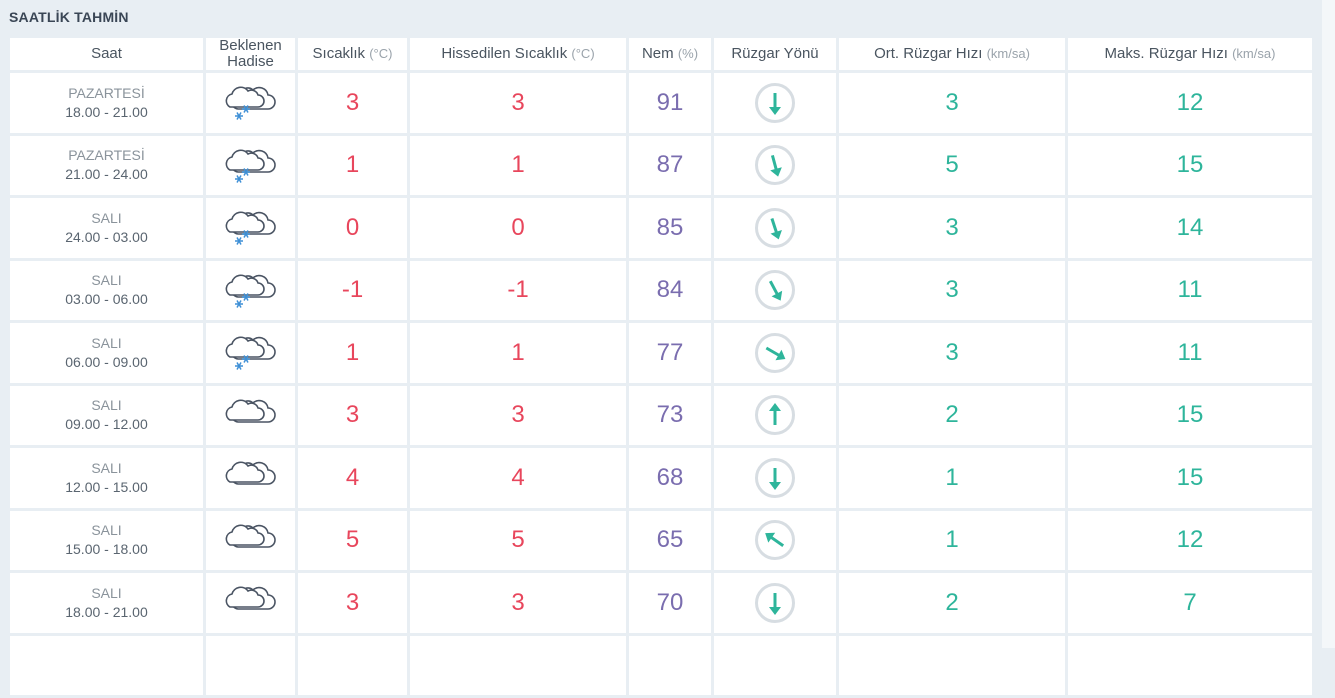  I want to click on feels-like: -1, so click(518, 290).